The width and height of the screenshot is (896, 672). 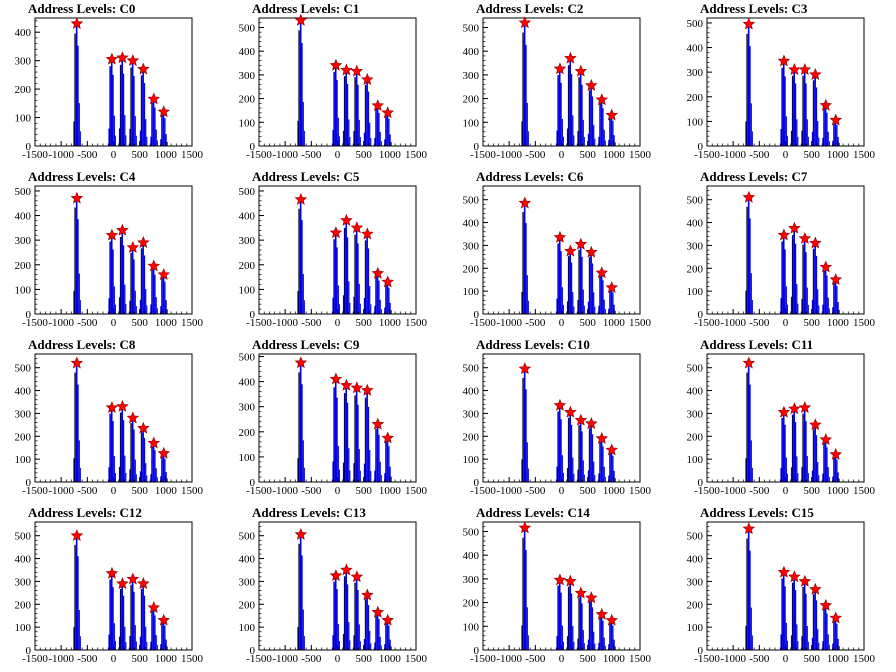 I want to click on chart-title: Address Levels: C1, so click(x=305, y=8).